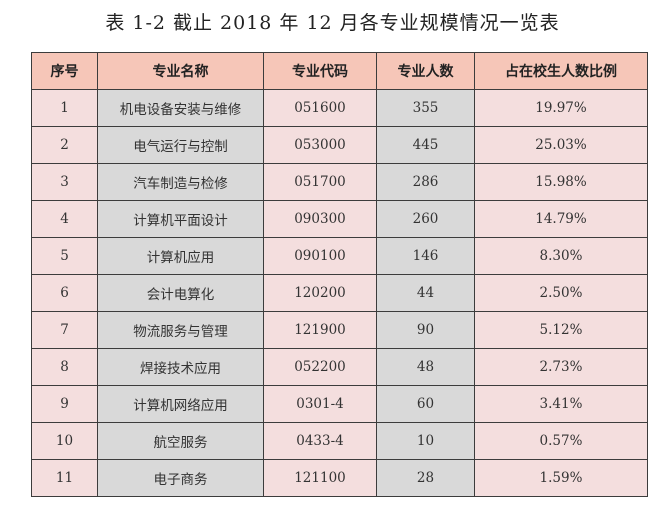 The image size is (665, 523). What do you see at coordinates (561, 108) in the screenshot?
I see `cell-ratio: 19.97%` at bounding box center [561, 108].